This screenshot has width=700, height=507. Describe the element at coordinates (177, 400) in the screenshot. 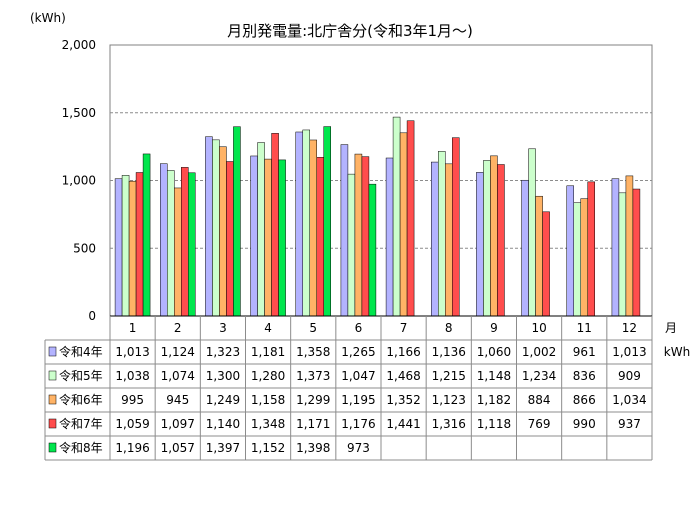

I see `table-cell-value: 945` at that location.